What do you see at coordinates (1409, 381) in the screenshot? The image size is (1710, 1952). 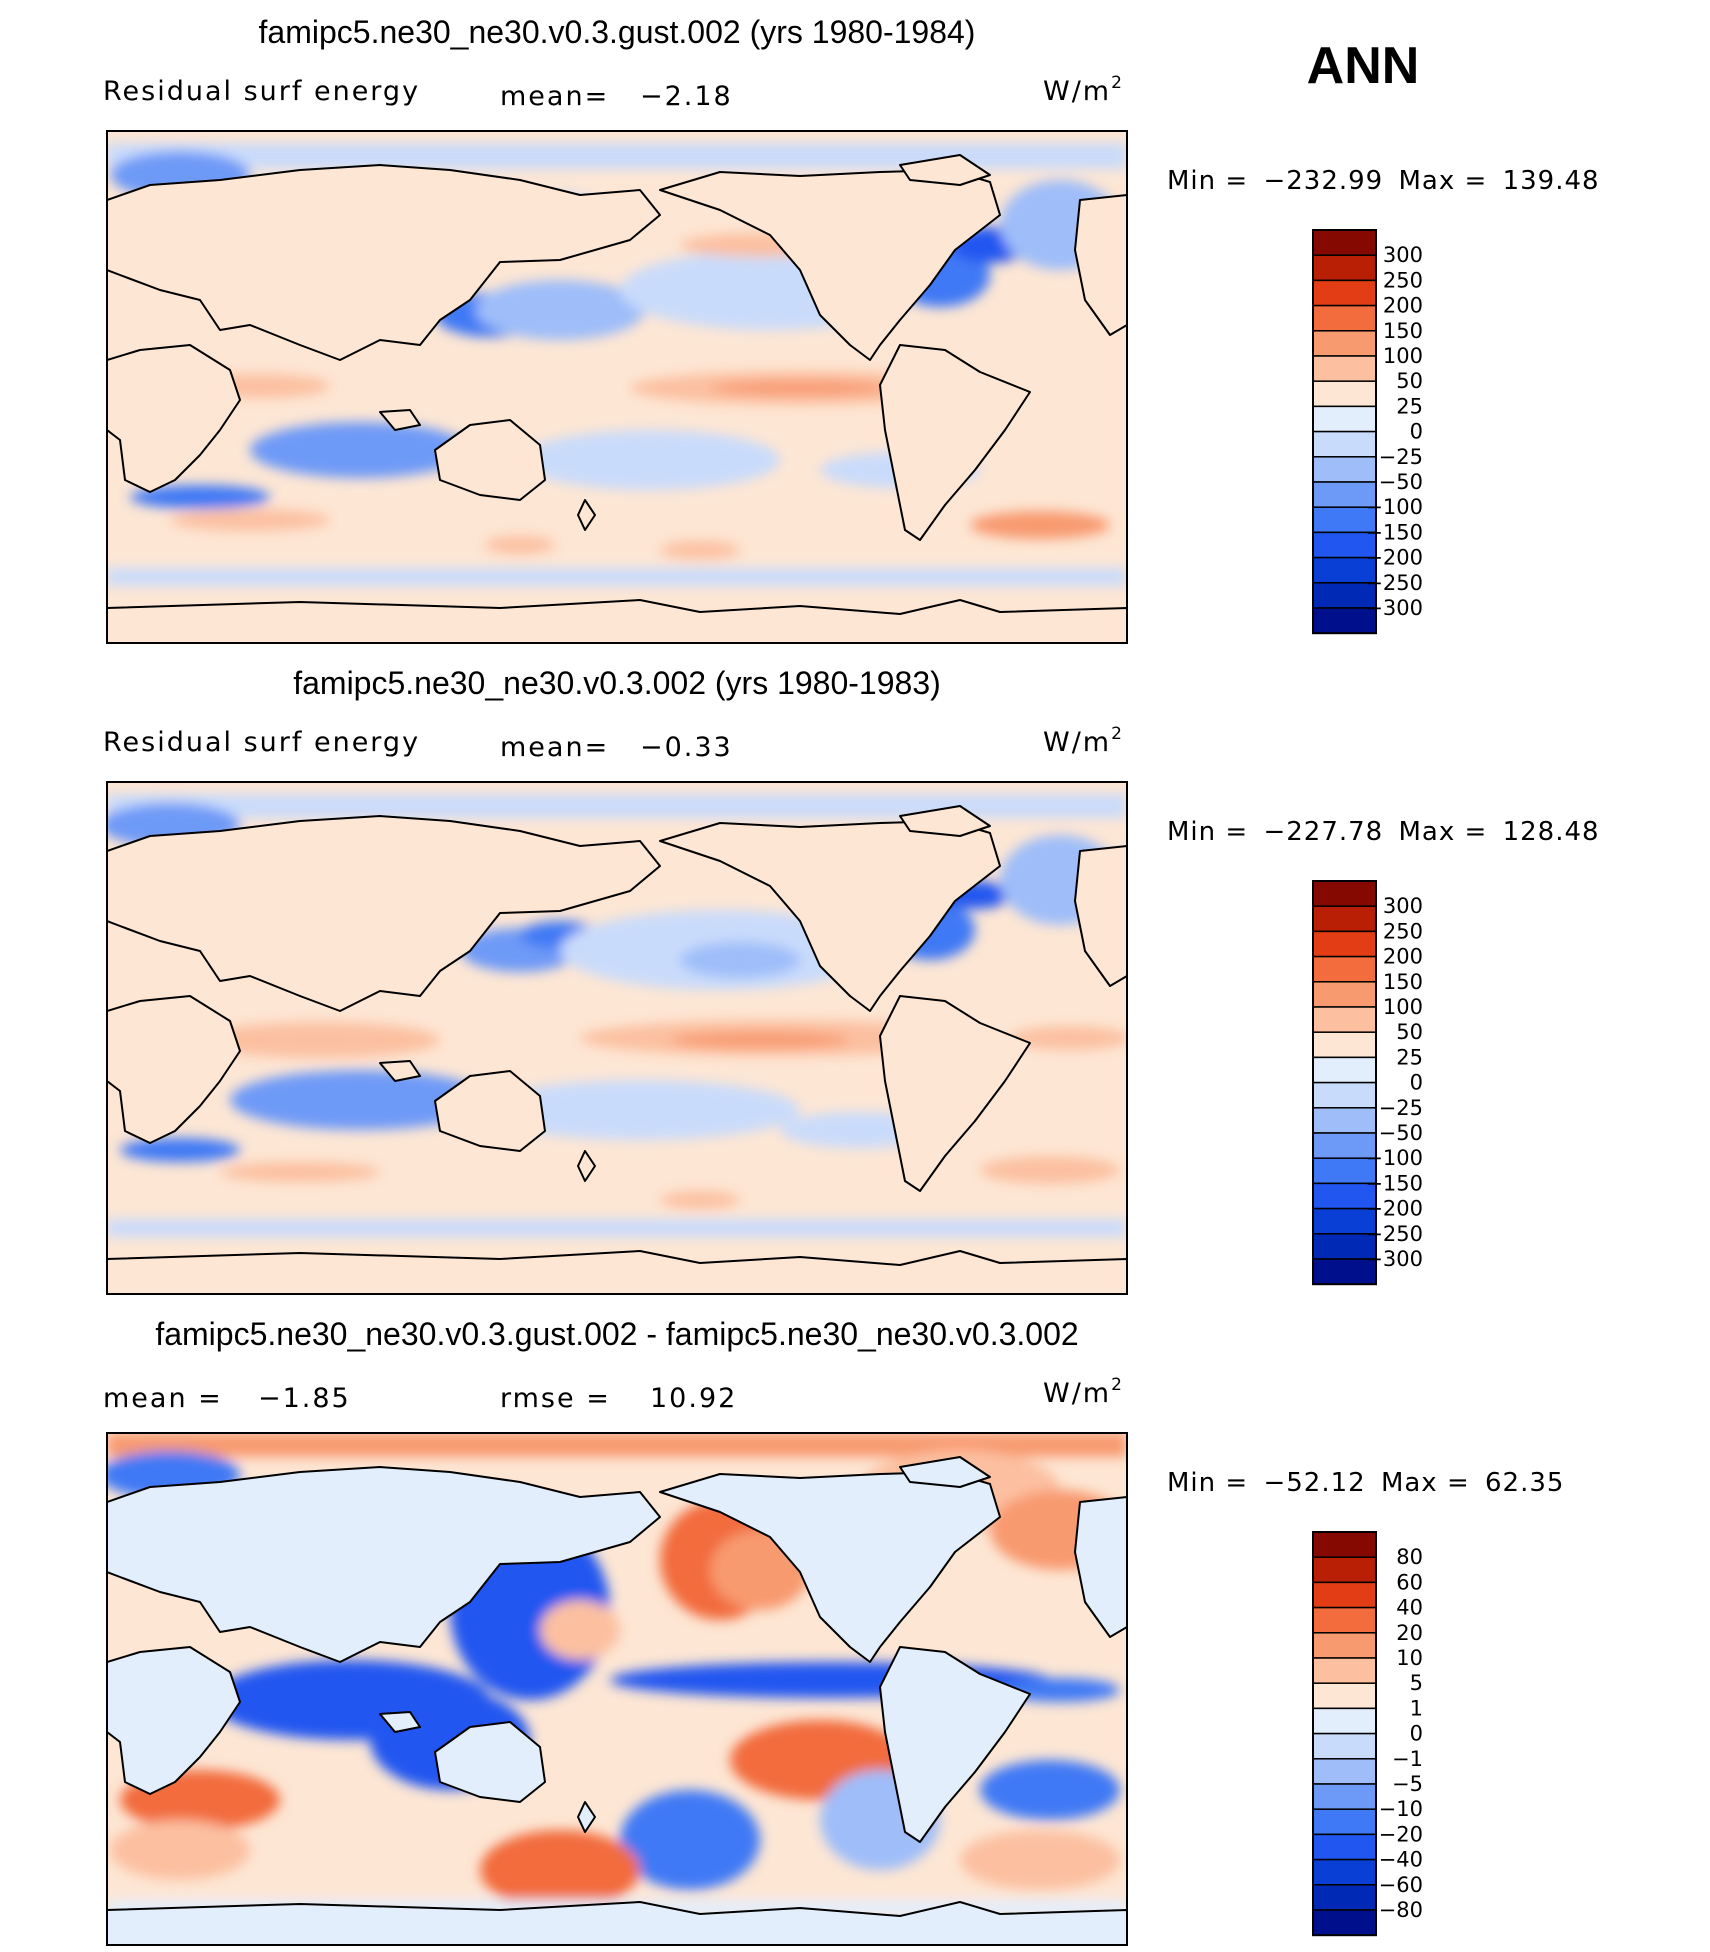 I see `colorbar-1-tick-label: 50` at bounding box center [1409, 381].